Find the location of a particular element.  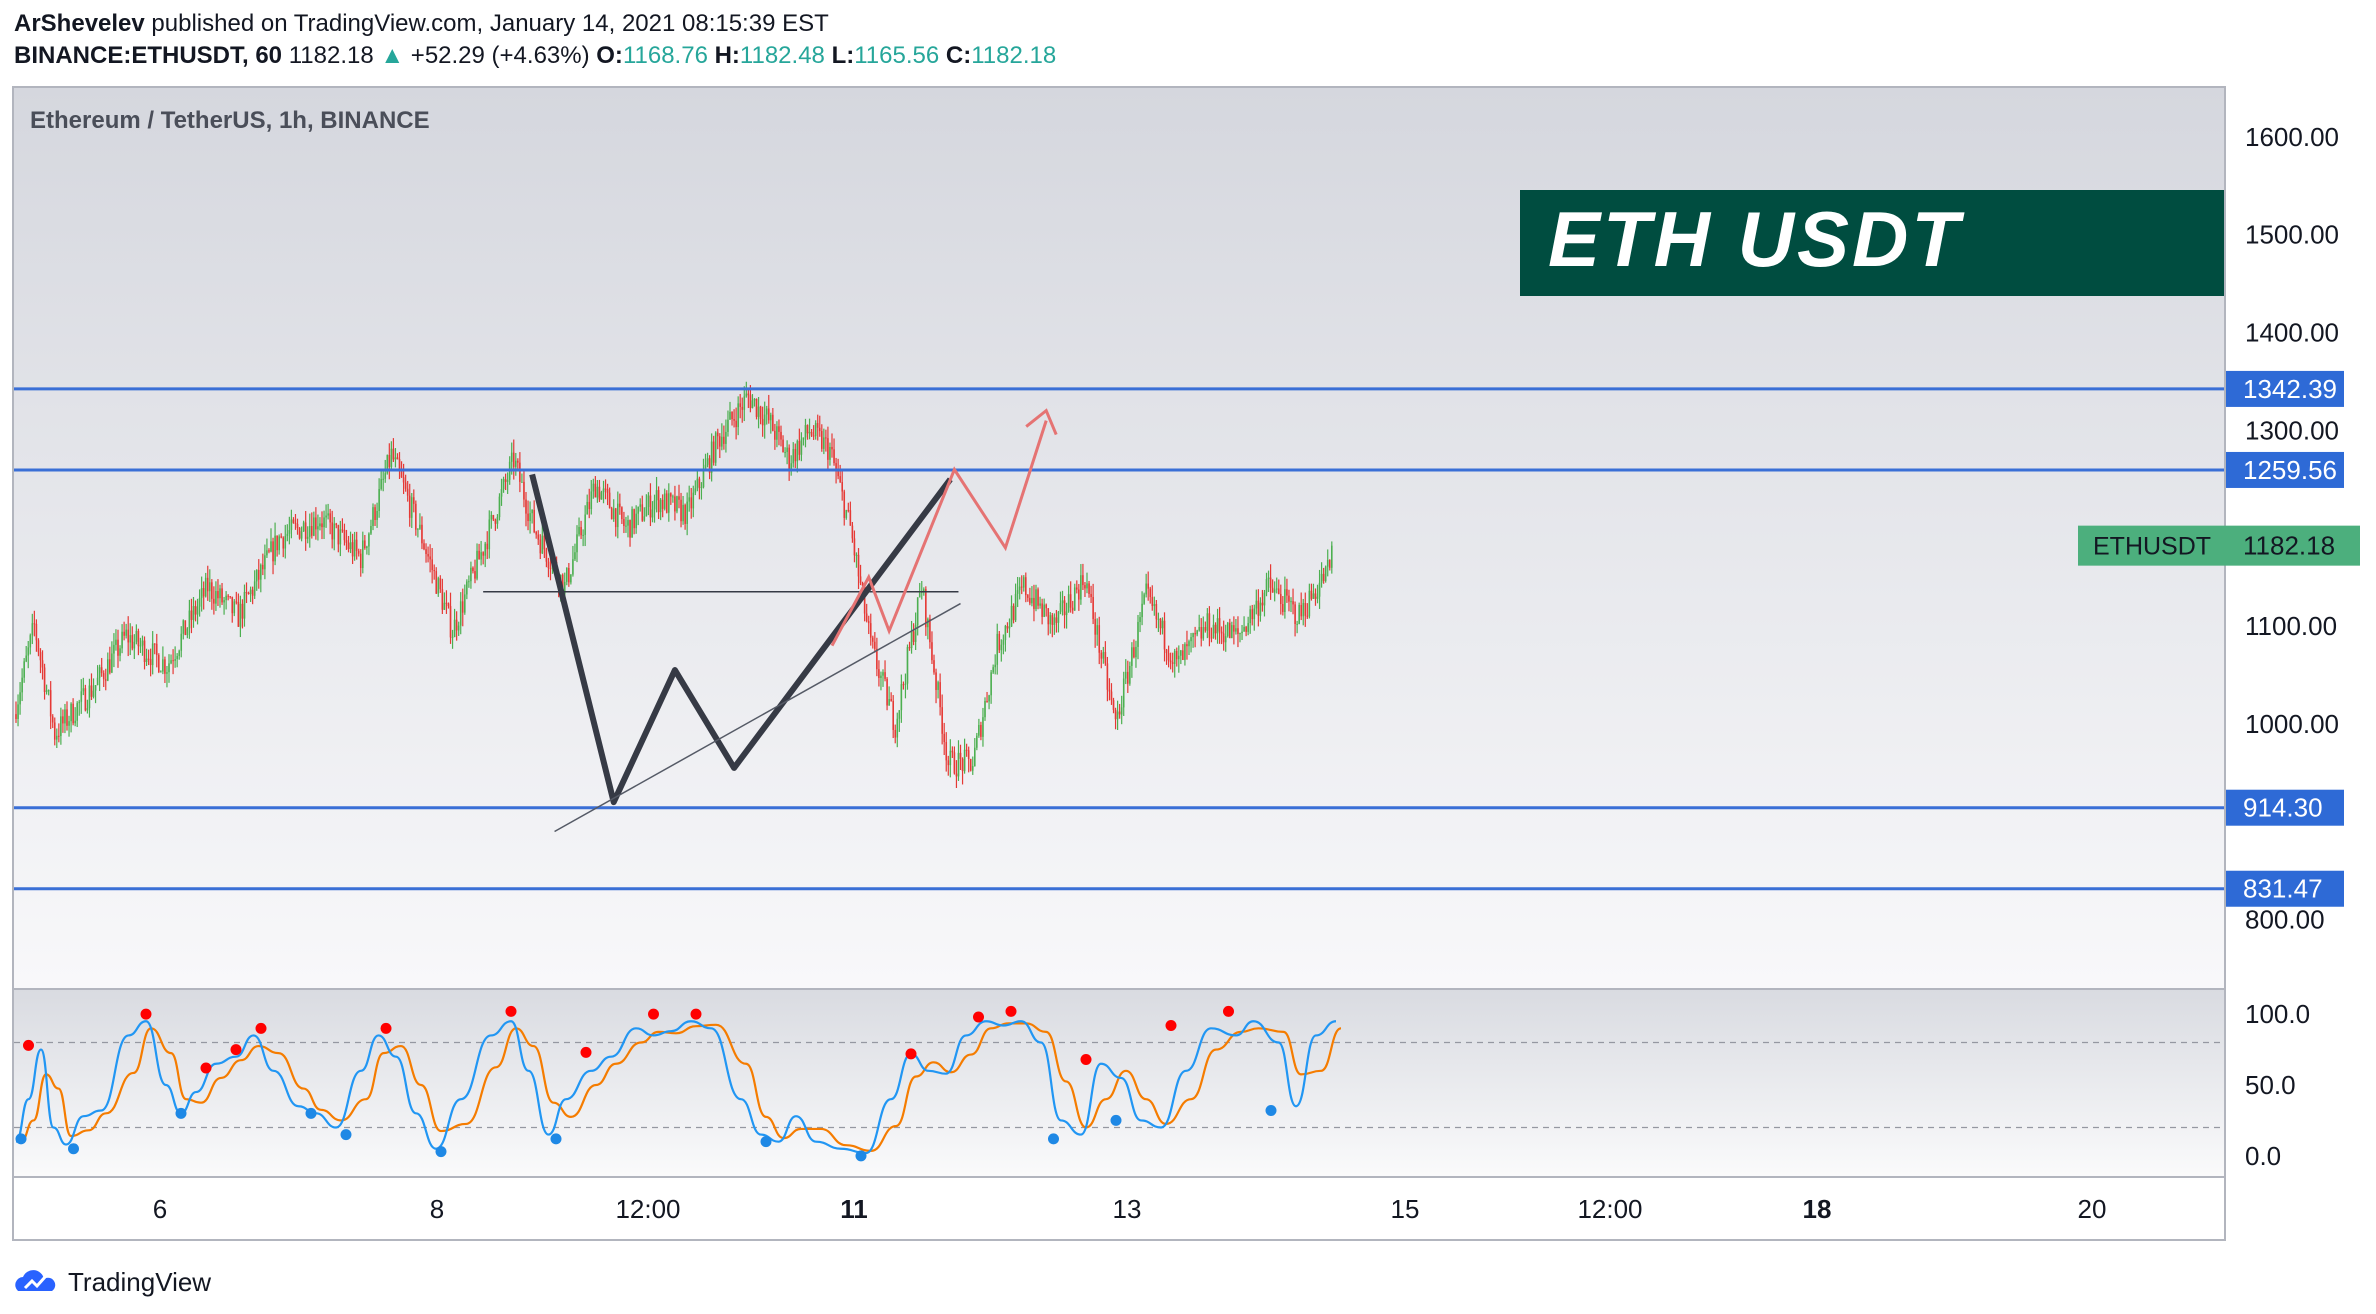

w-pattern-line is located at coordinates (741, 639).